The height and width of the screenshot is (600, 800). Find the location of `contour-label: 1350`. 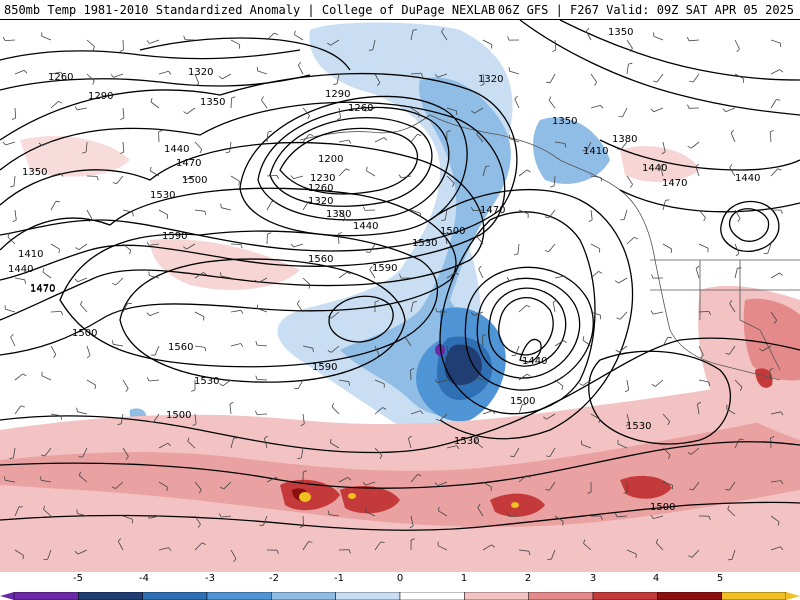

contour-label: 1350 is located at coordinates (34, 172).